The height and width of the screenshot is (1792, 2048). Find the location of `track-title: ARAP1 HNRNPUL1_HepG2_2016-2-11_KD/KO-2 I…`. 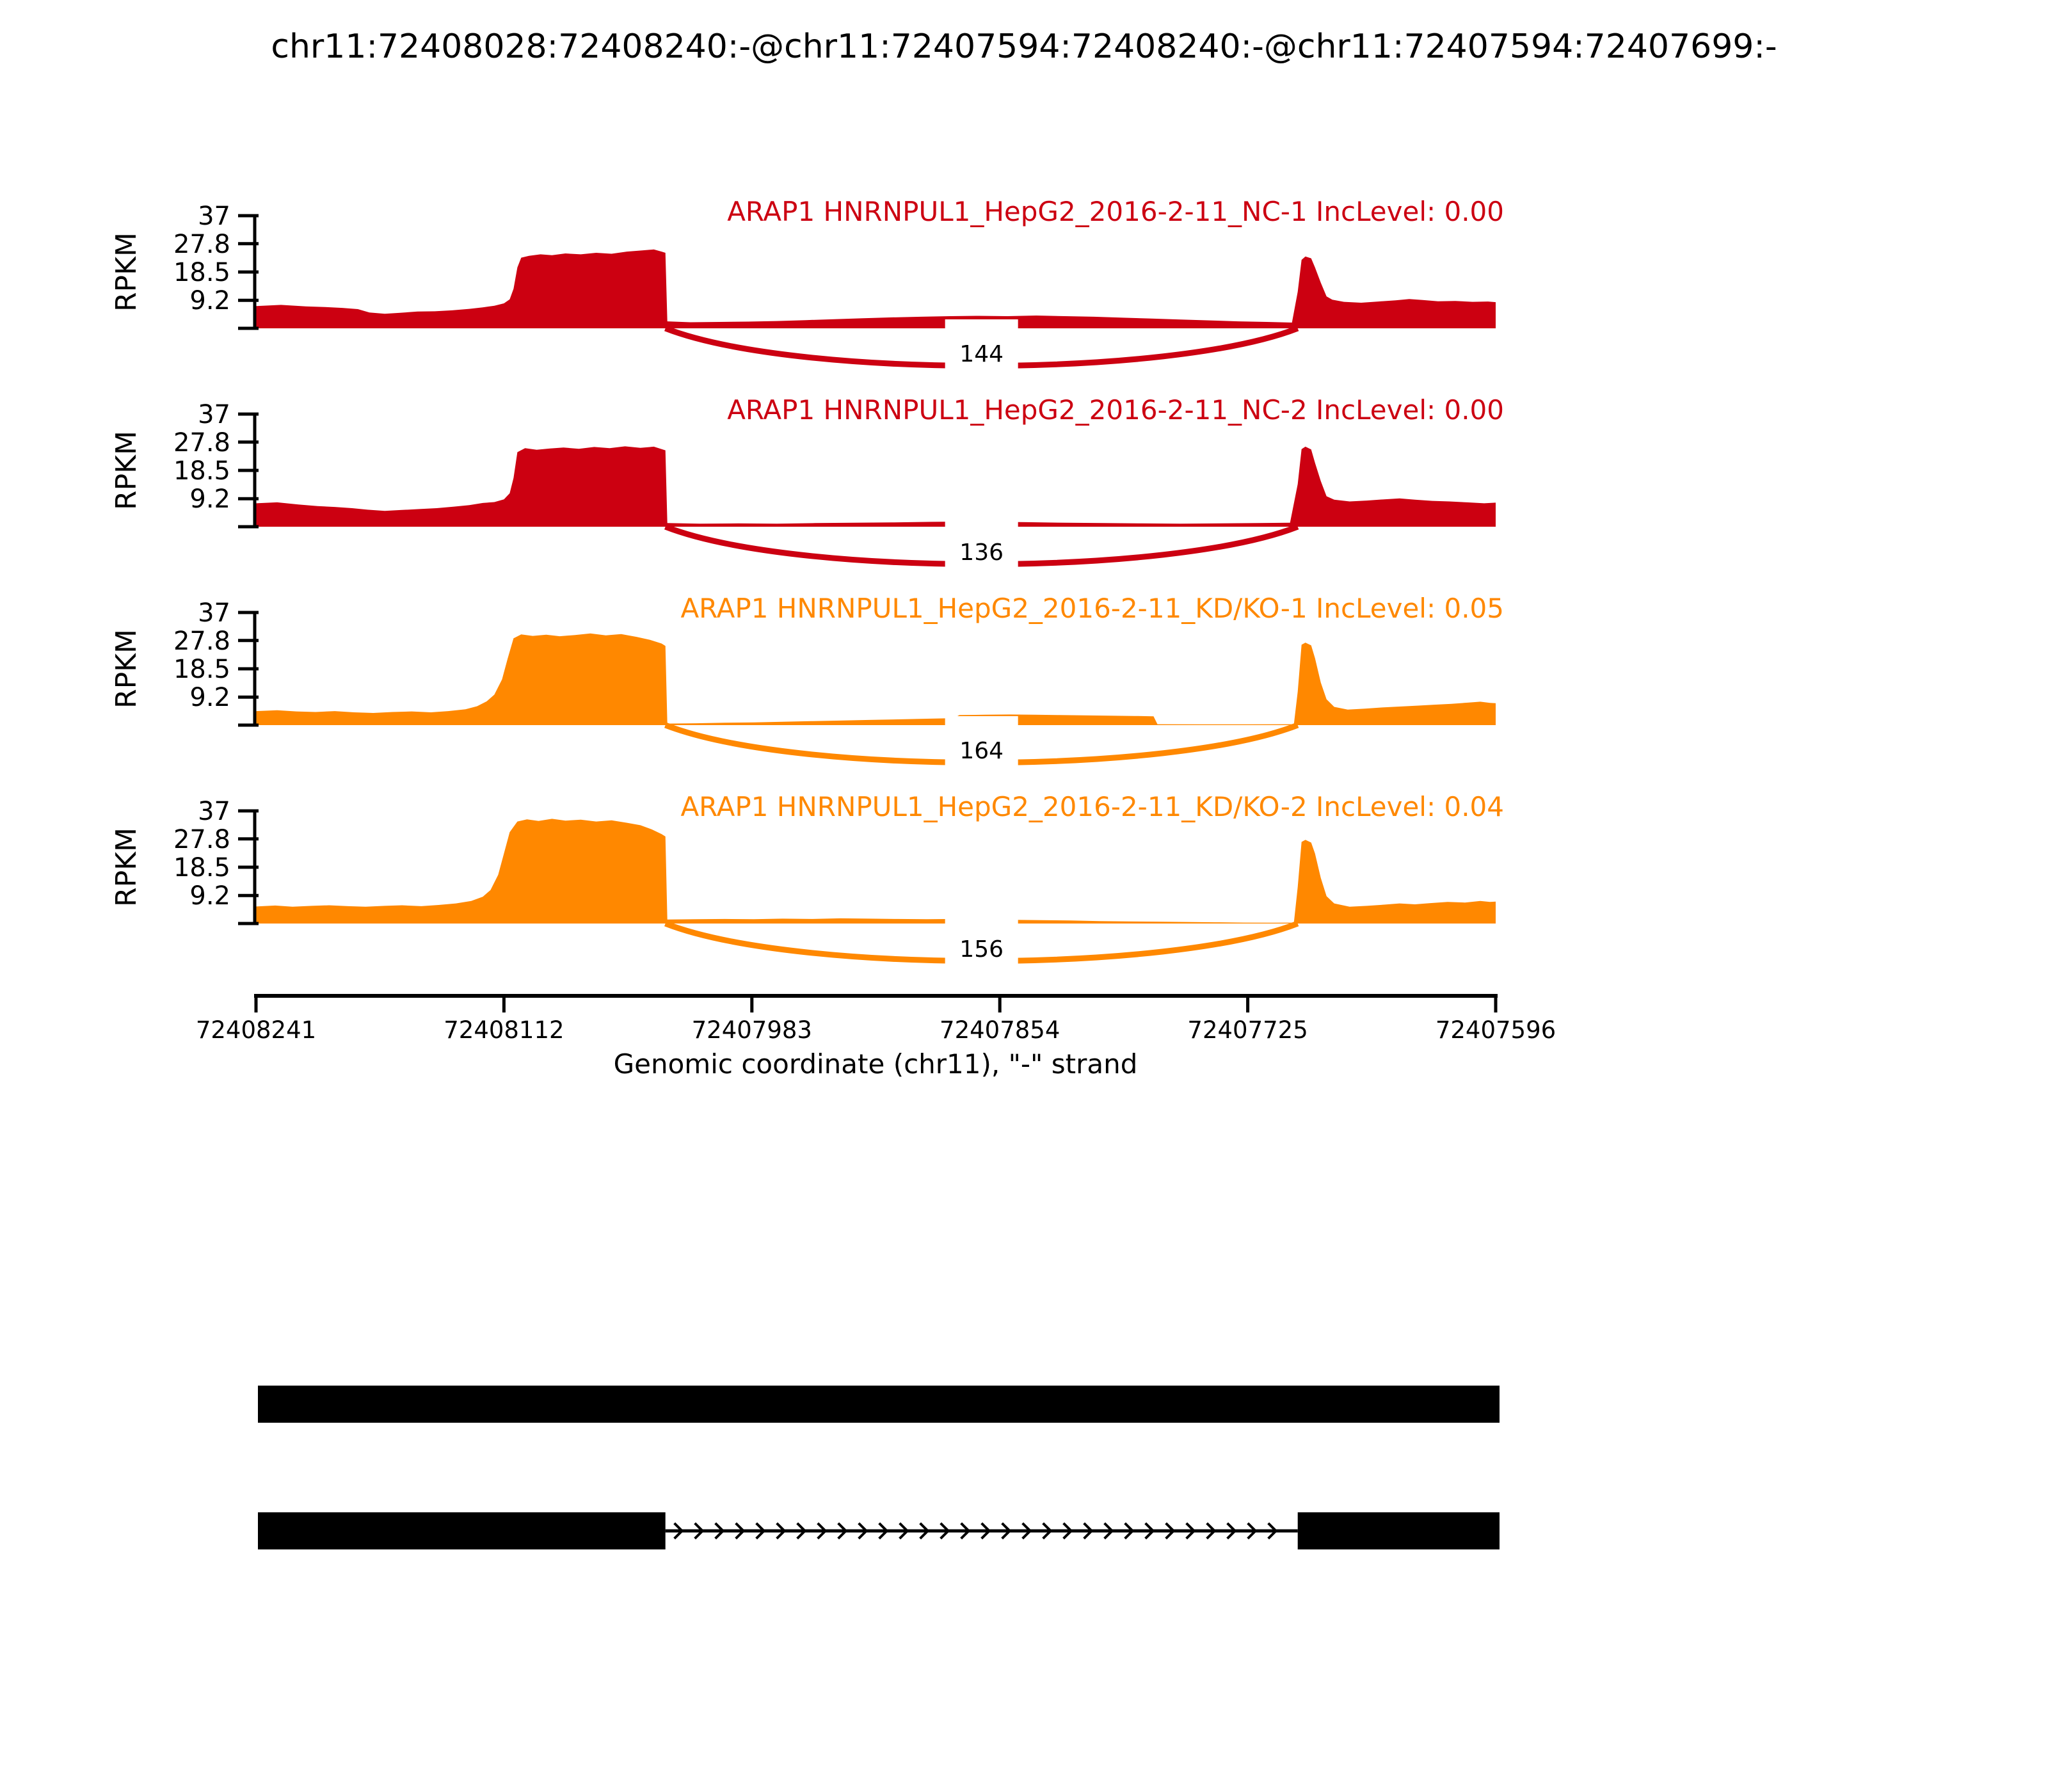

track-title: ARAP1 HNRNPUL1_HepG2_2016-2-11_KD/KO-2 I… is located at coordinates (1092, 806).